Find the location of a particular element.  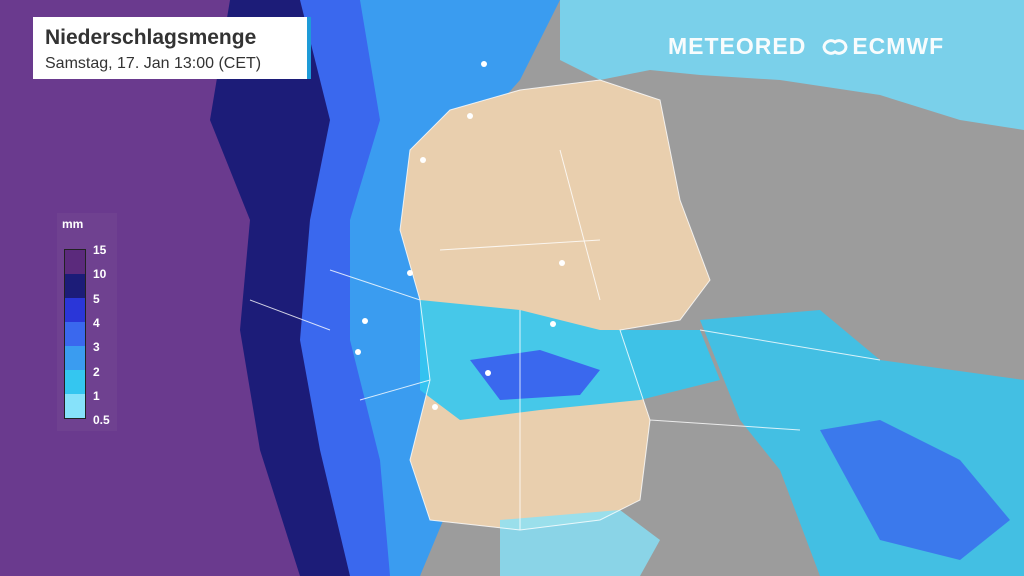

baltic-sea is located at coordinates (792, 65).